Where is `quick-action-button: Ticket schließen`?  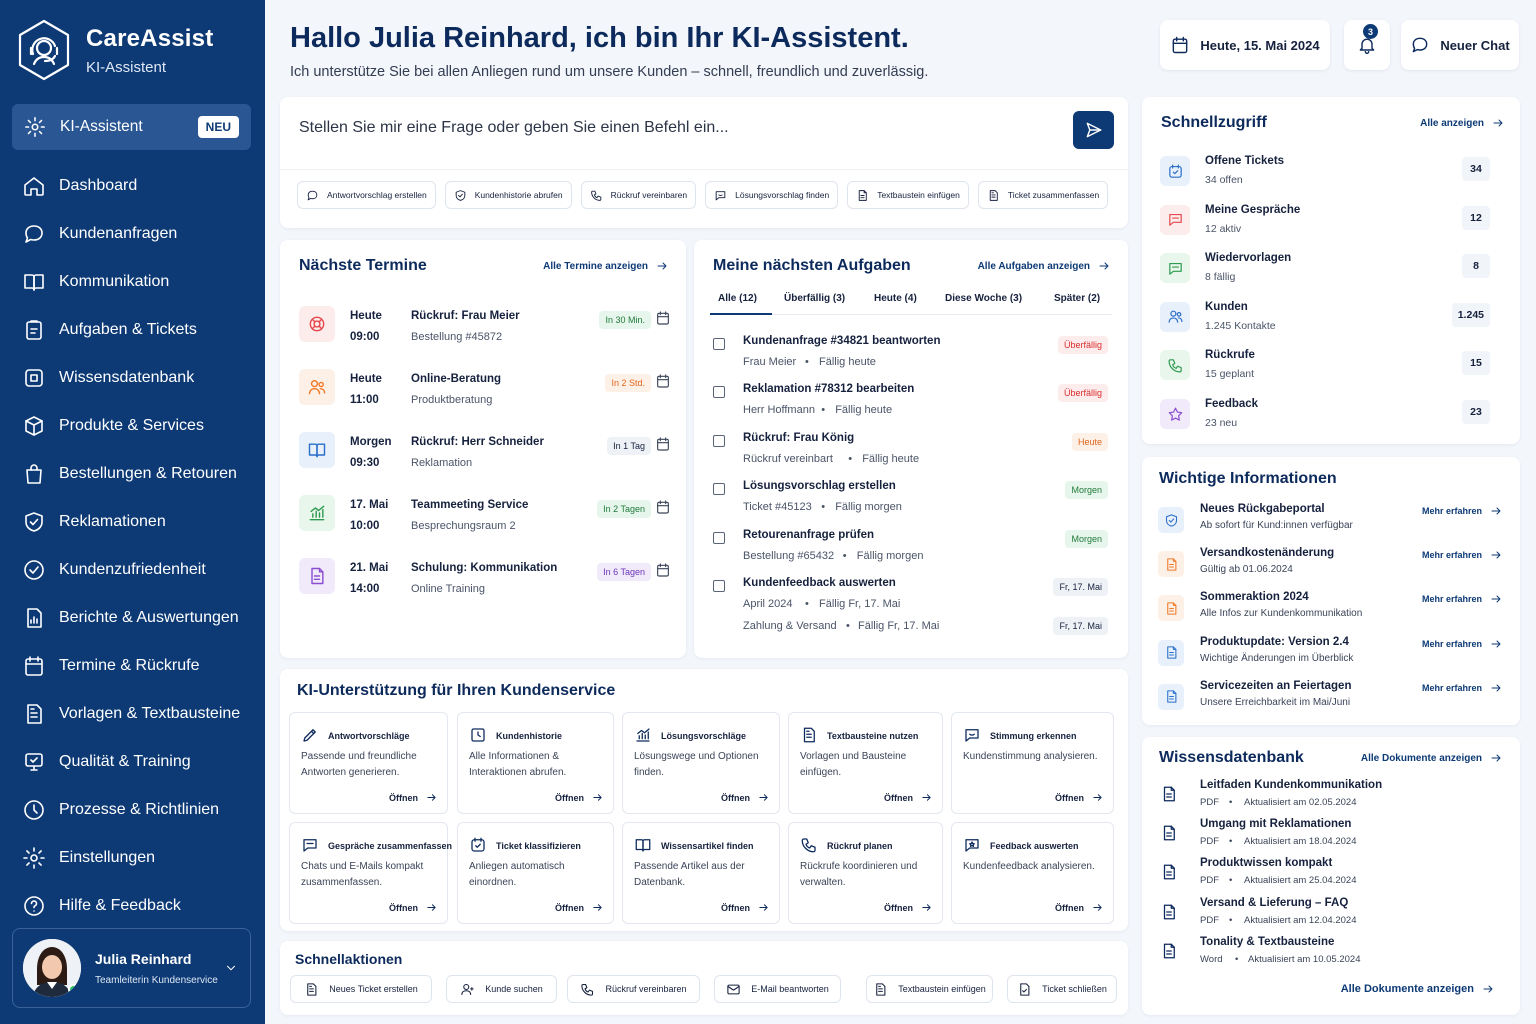
quick-action-button: Ticket schließen is located at coordinates (1062, 989).